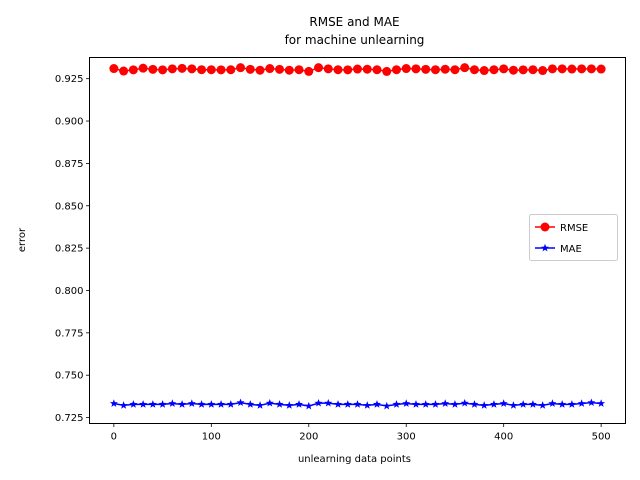  I want to click on x-axis-title: unlearning data points, so click(354, 459).